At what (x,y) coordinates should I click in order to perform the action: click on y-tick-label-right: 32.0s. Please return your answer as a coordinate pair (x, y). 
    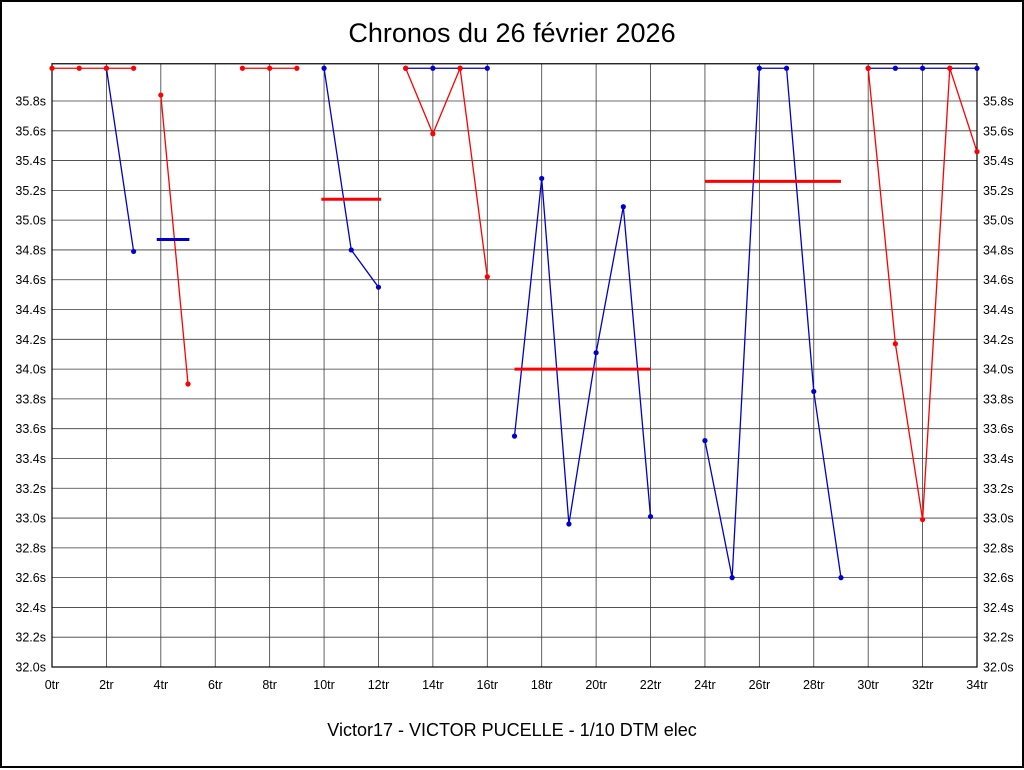
    Looking at the image, I should click on (998, 668).